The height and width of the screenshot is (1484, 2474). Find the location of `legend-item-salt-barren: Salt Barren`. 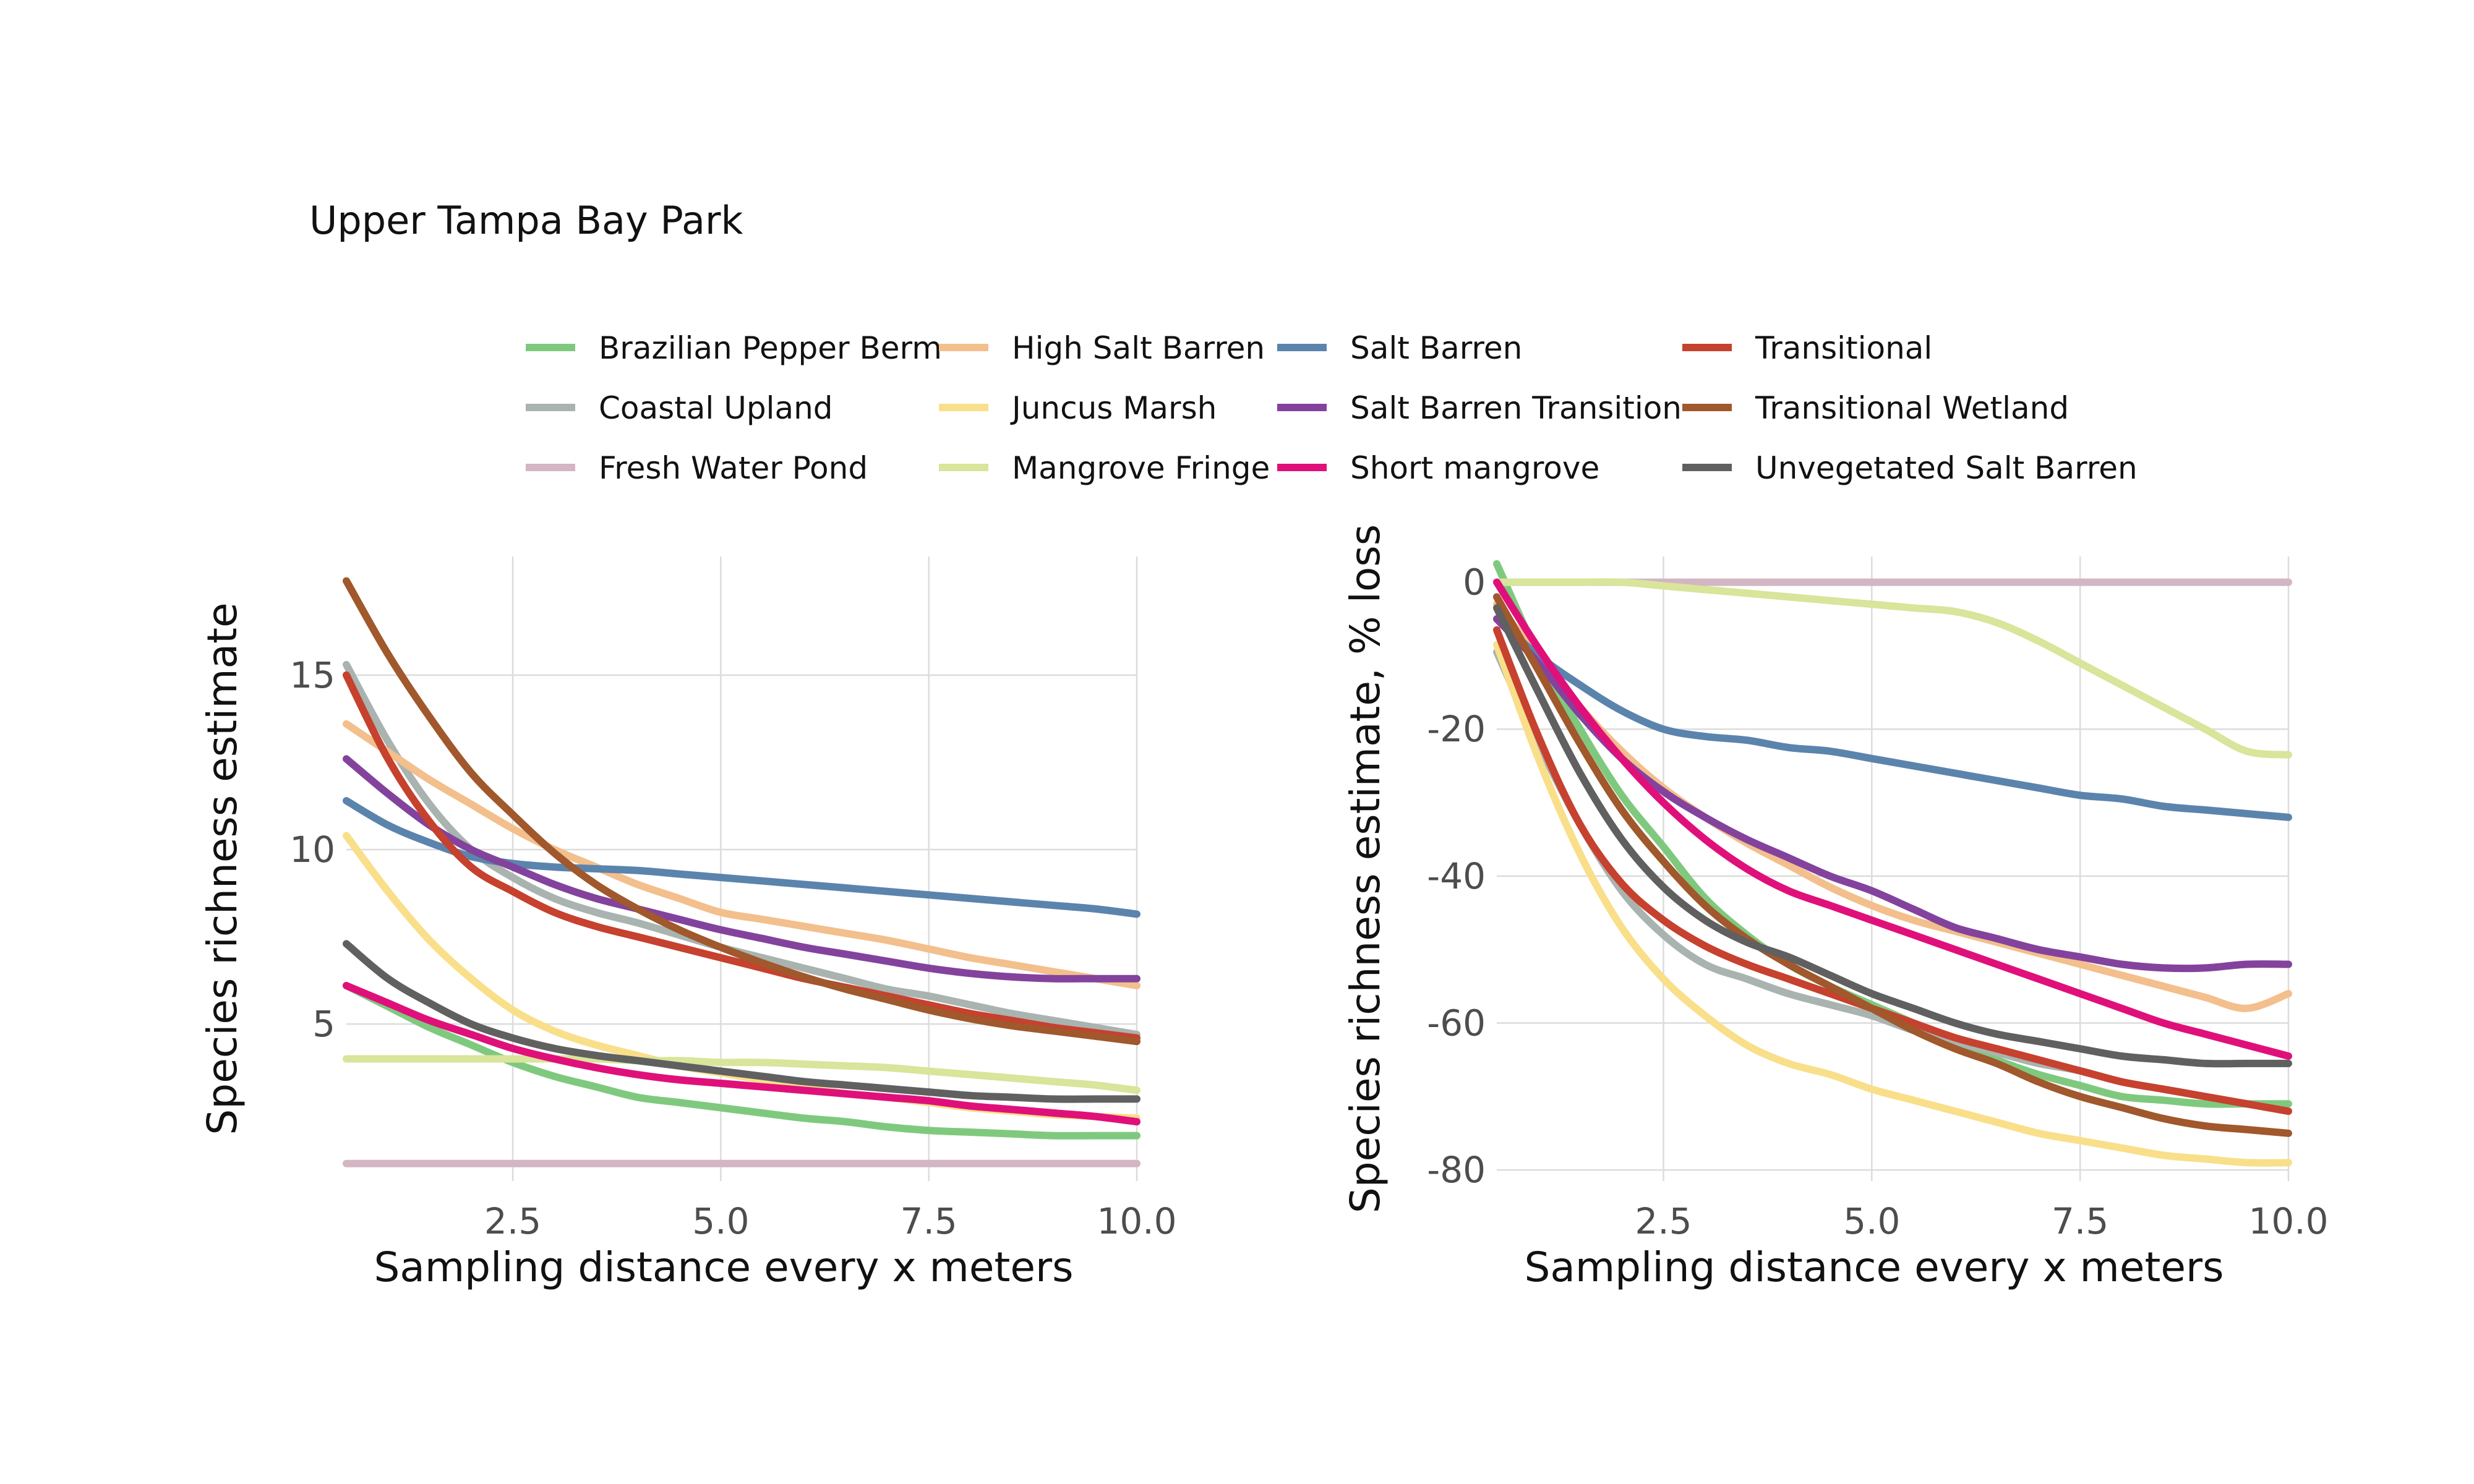

legend-item-salt-barren: Salt Barren is located at coordinates (1399, 348).